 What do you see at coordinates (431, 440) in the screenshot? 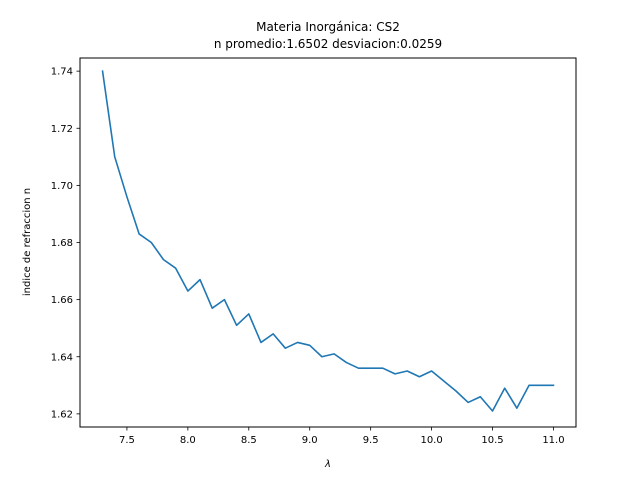
I see `x-tick-label: 10.0` at bounding box center [431, 440].